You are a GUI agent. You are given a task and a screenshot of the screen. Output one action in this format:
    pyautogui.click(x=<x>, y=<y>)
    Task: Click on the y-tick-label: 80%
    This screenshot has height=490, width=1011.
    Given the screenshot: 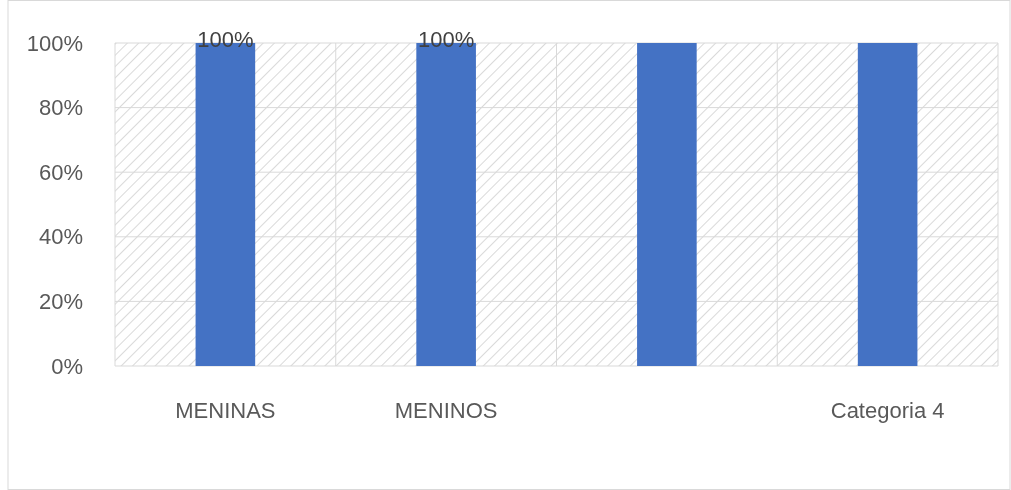 What is the action you would take?
    pyautogui.click(x=60, y=108)
    